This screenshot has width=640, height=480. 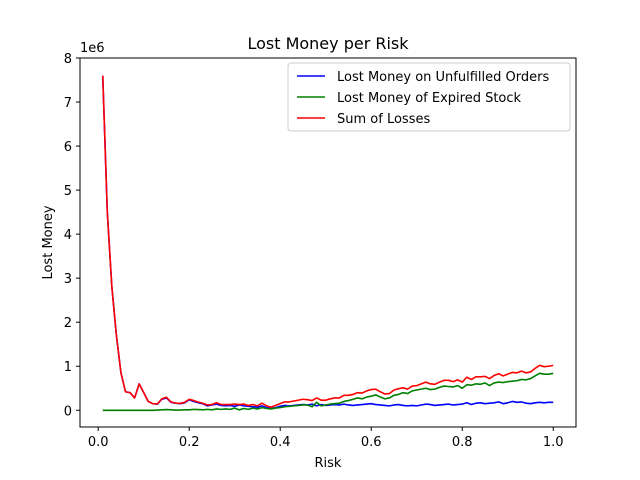 What do you see at coordinates (68, 103) in the screenshot?
I see `y-tick-label: 7` at bounding box center [68, 103].